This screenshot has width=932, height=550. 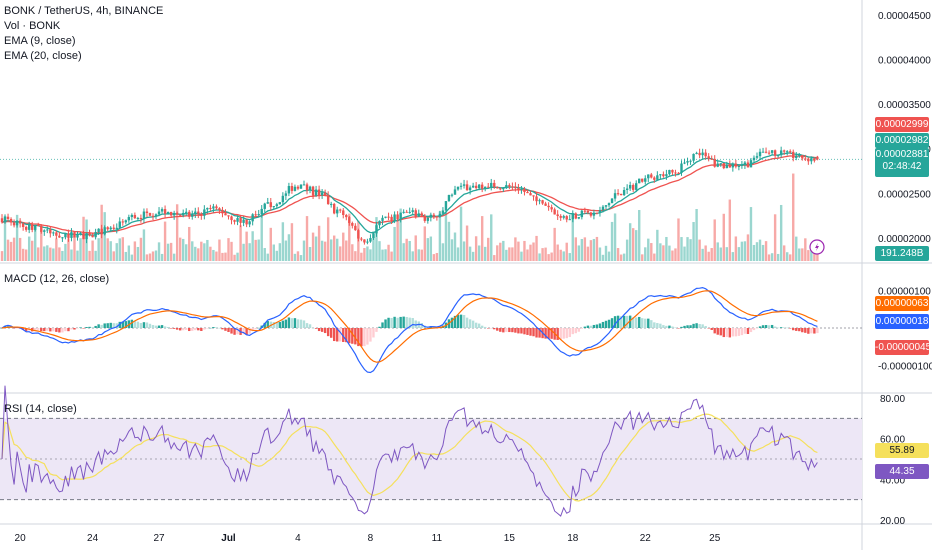 What do you see at coordinates (409, 194) in the screenshot?
I see `ema20-line` at bounding box center [409, 194].